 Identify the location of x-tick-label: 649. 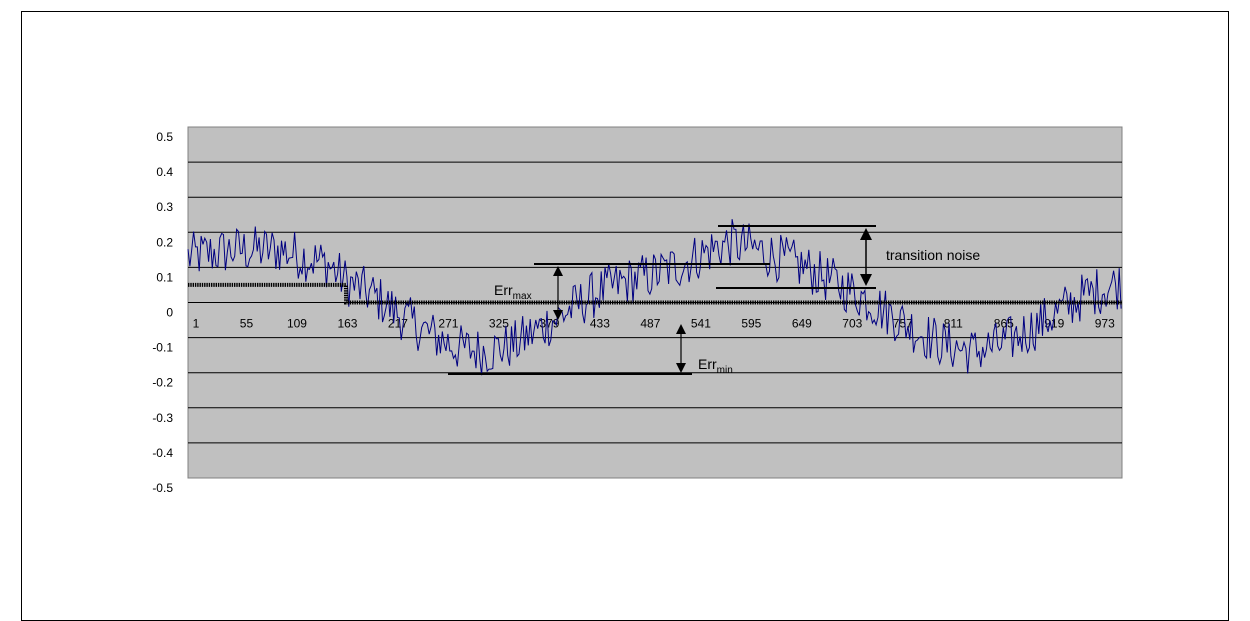
(802, 324).